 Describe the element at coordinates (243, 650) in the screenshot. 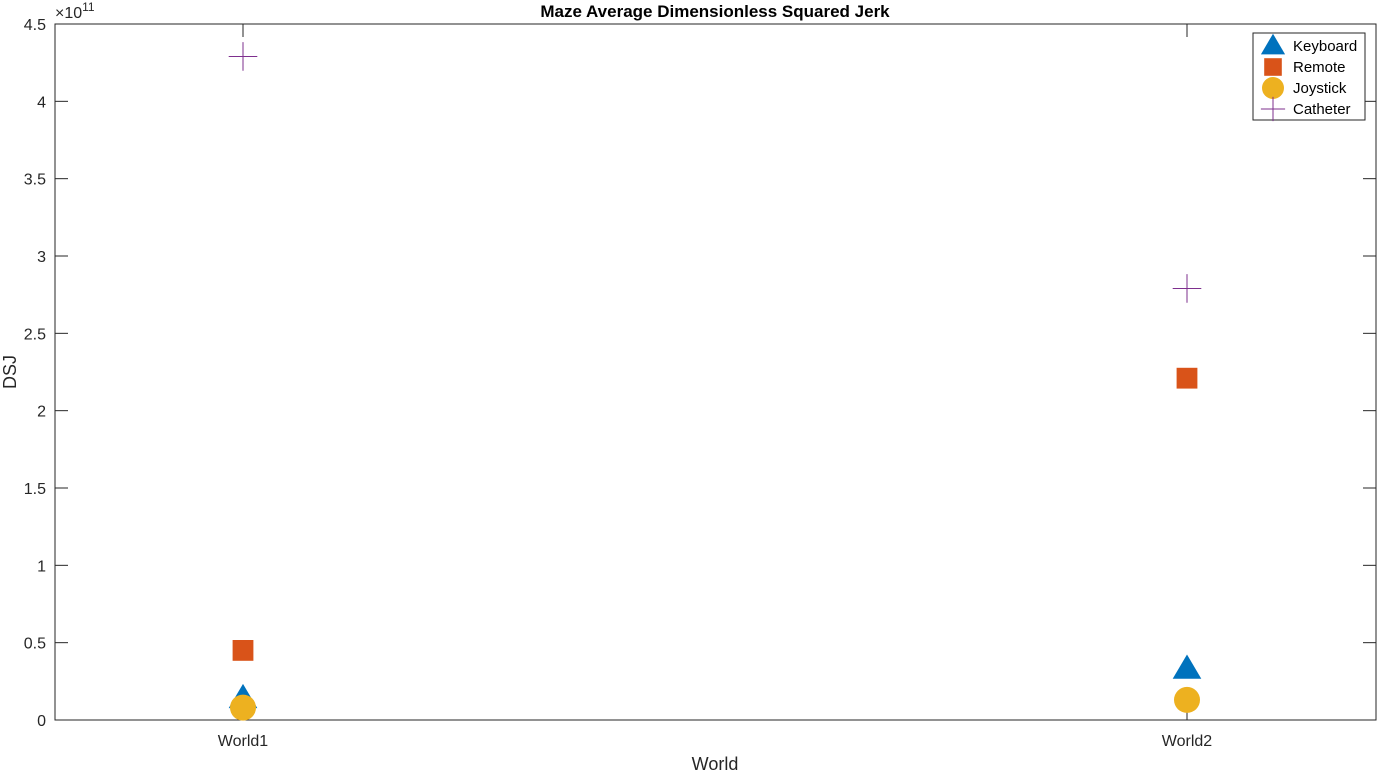

I see `marker-remote-world1` at that location.